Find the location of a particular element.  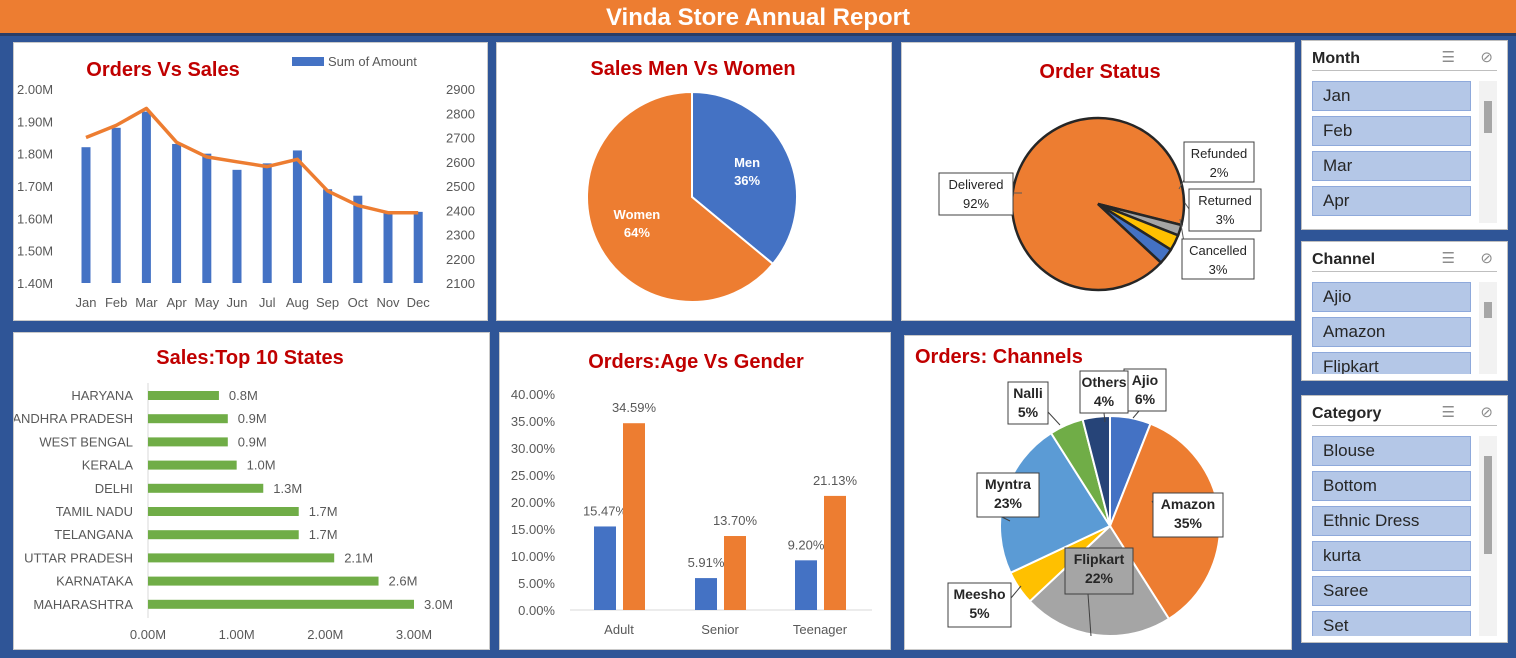

data-label: 6% is located at coordinates (1145, 399).